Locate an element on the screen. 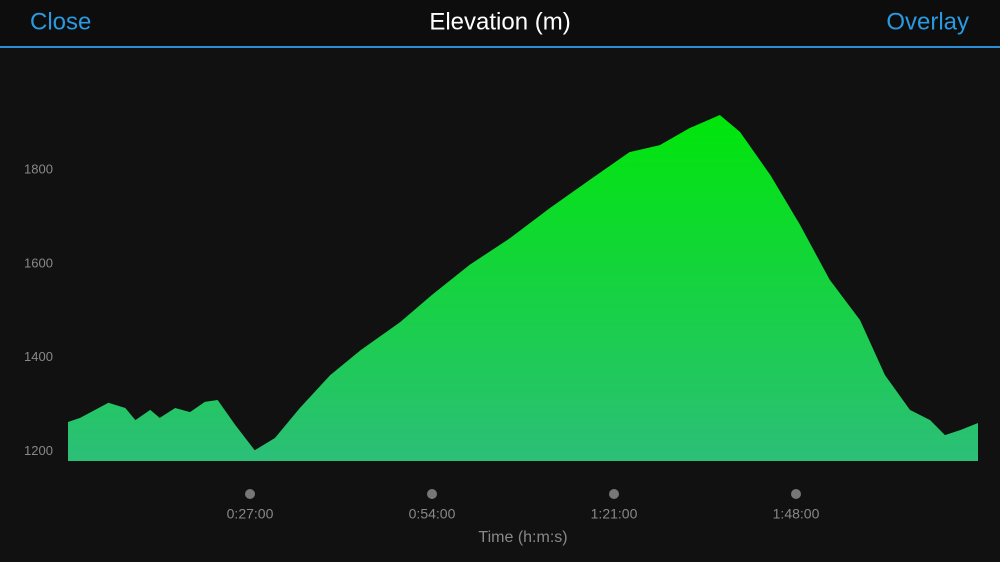 This screenshot has width=1000, height=562. y-tick-label: 1800 is located at coordinates (38, 168).